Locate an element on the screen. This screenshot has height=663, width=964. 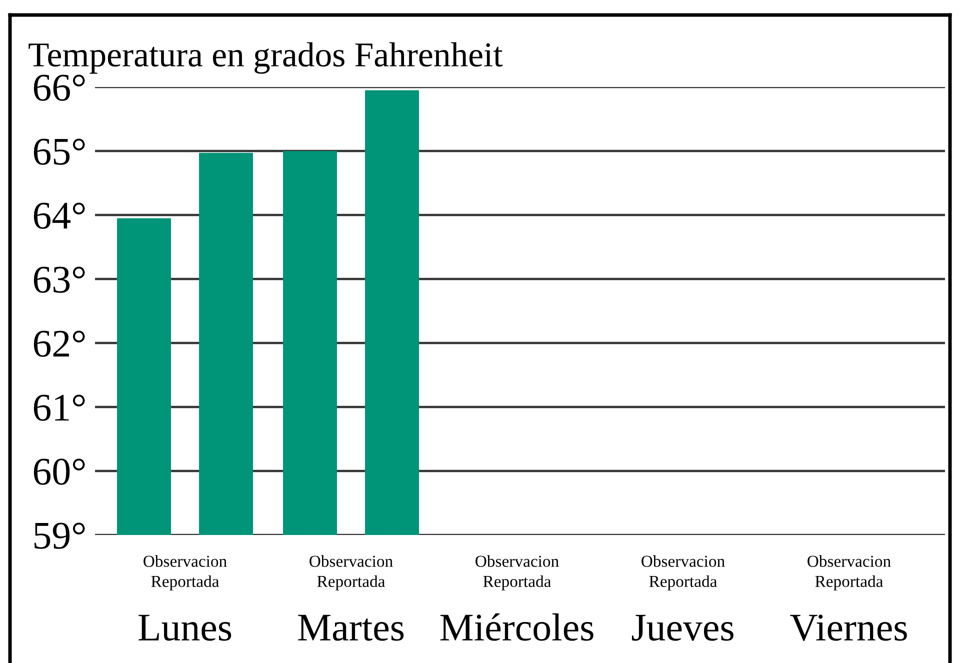
y-tick-label: 64° is located at coordinates (59, 215).